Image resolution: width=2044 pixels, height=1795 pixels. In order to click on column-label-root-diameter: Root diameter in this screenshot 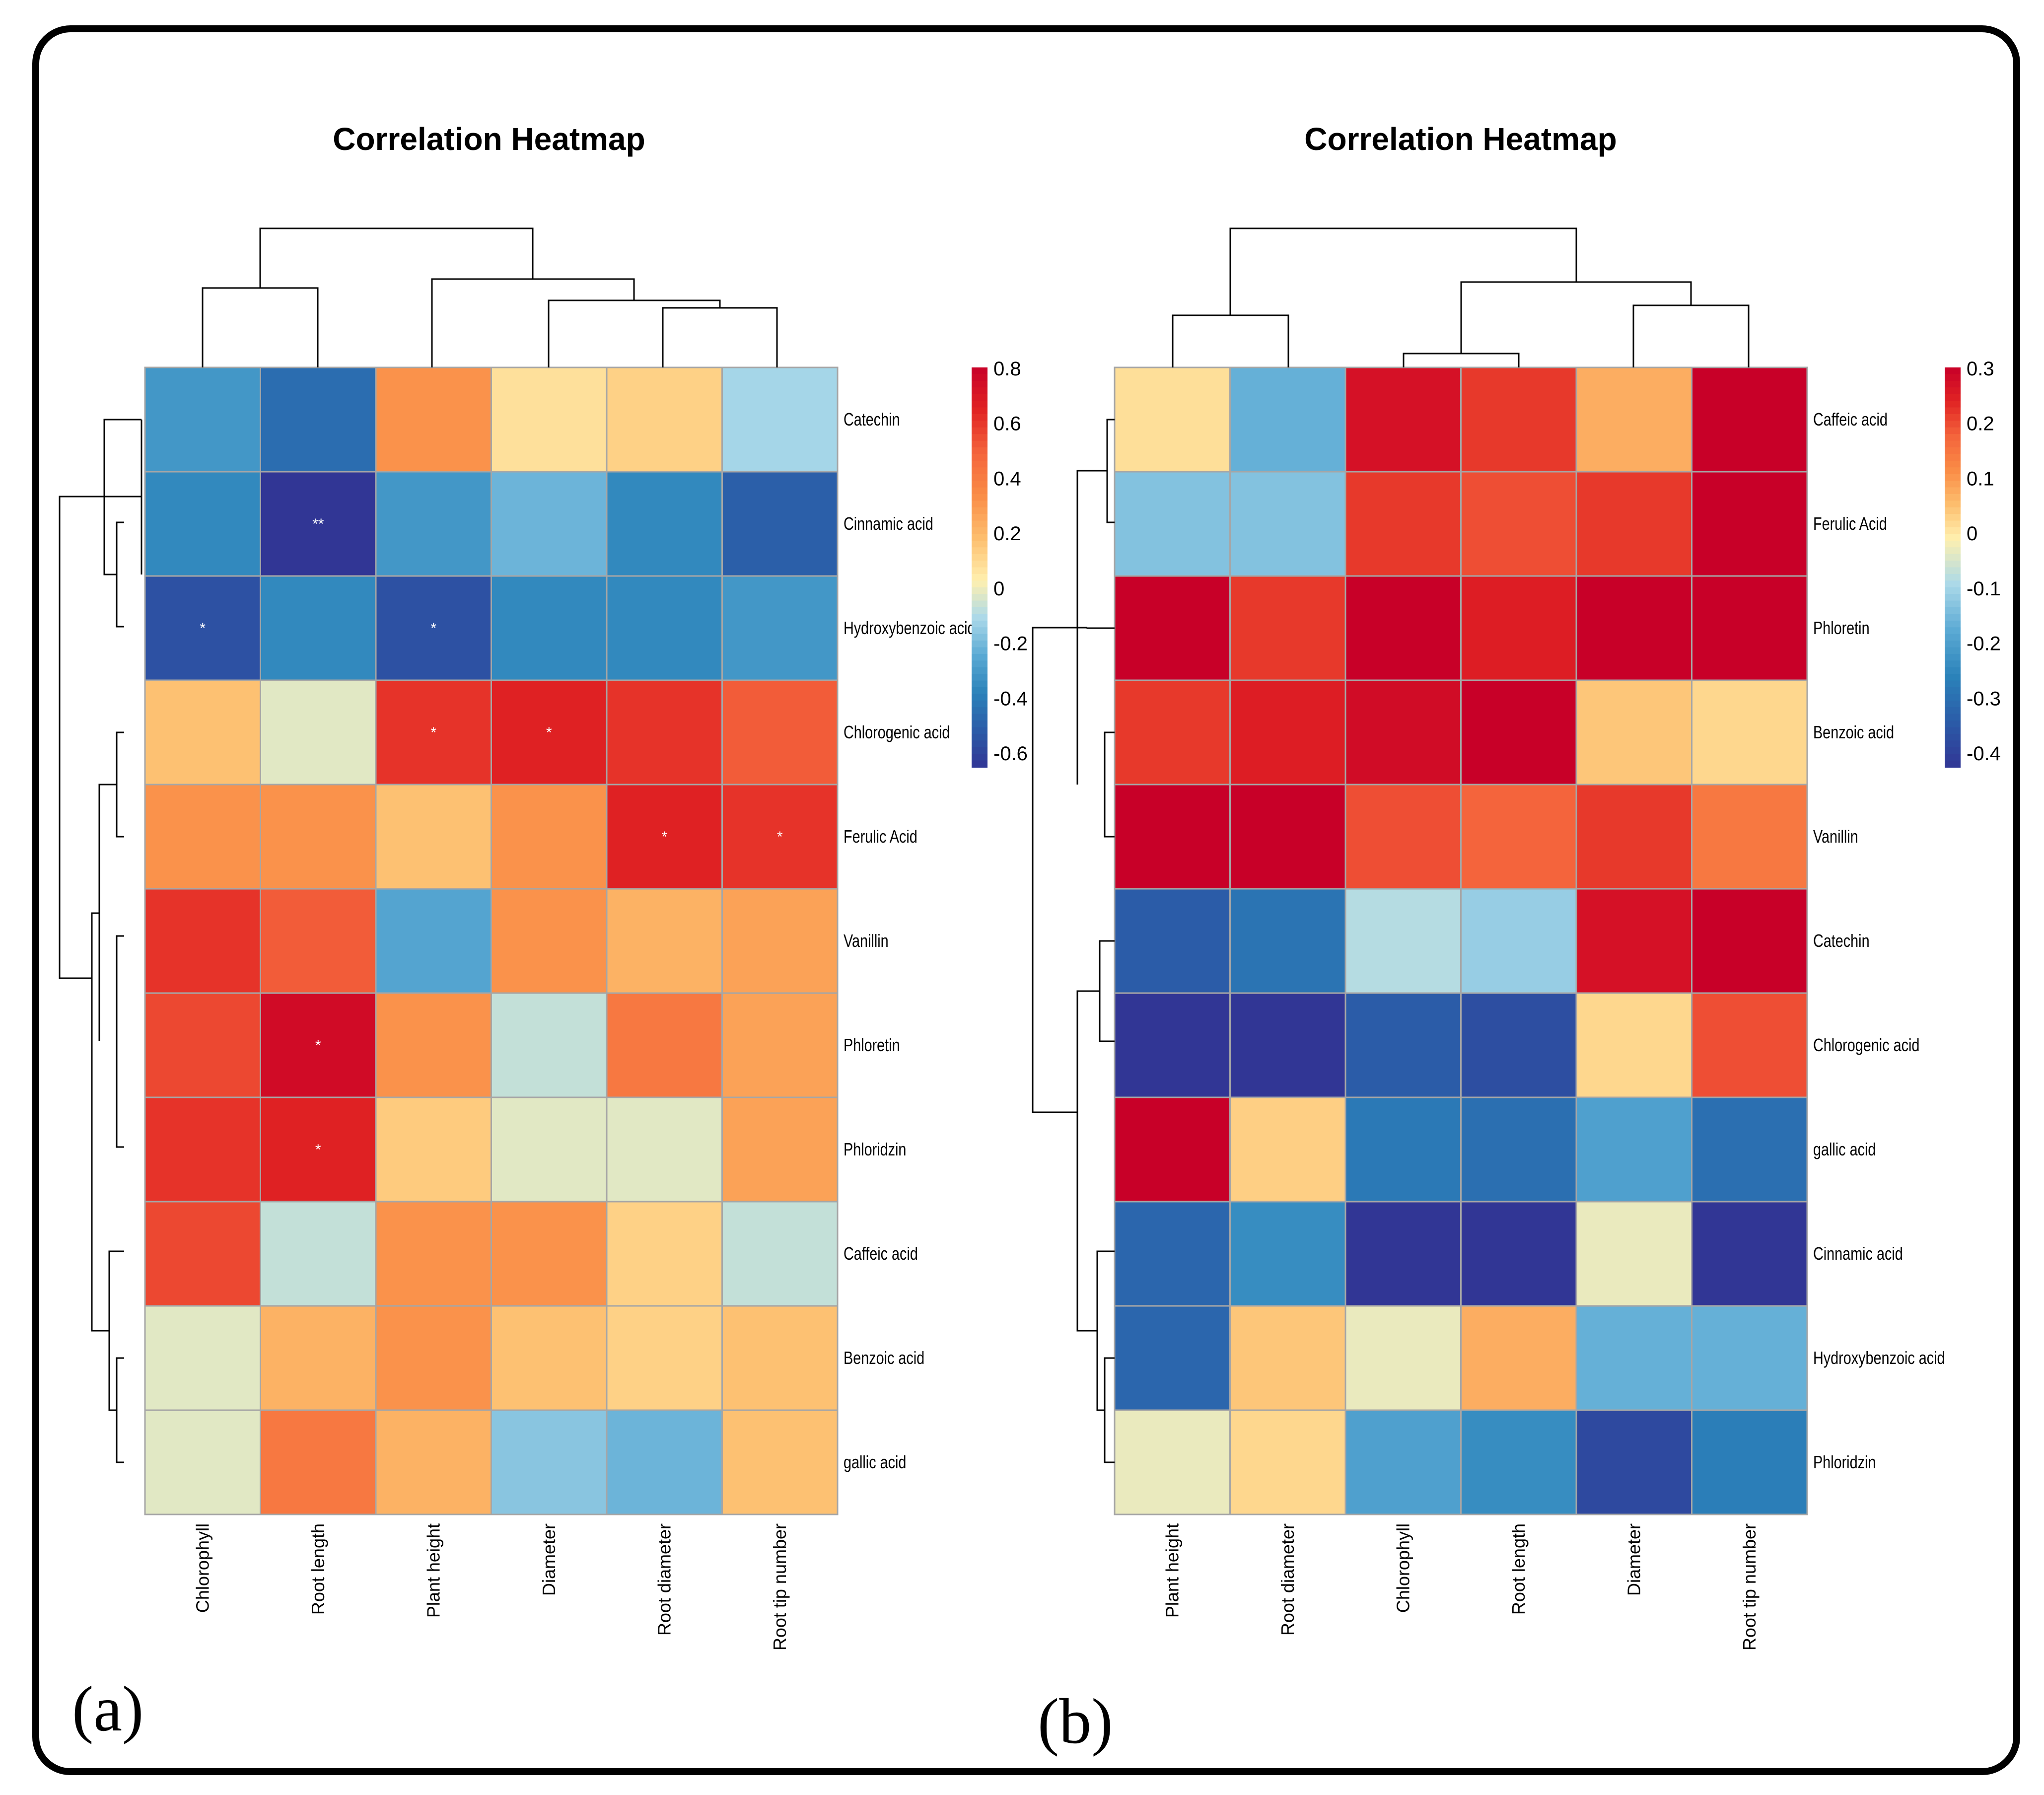, I will do `click(664, 1579)`.